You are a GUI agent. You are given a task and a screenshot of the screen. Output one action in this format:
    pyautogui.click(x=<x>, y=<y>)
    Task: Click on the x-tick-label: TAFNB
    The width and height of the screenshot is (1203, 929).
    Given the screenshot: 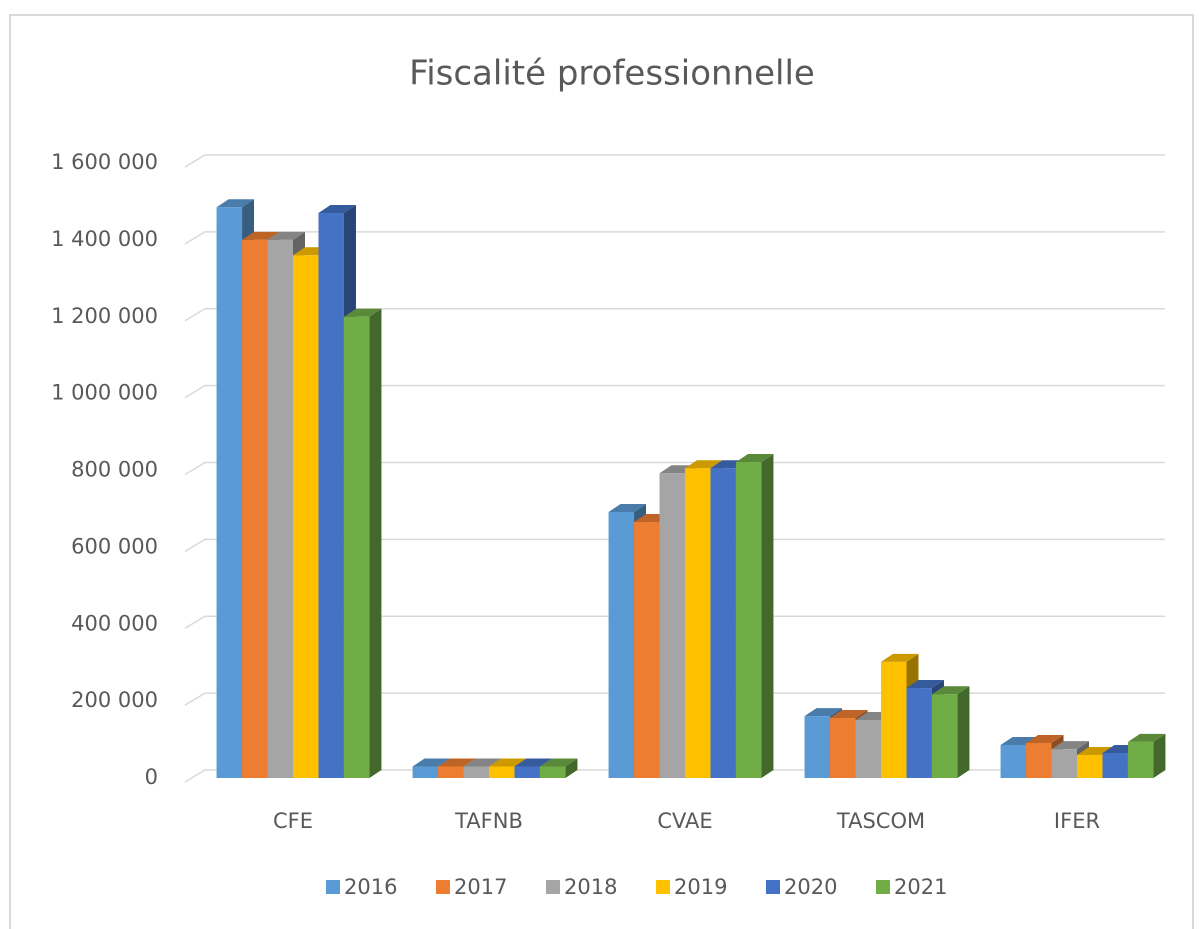 What is the action you would take?
    pyautogui.click(x=488, y=821)
    